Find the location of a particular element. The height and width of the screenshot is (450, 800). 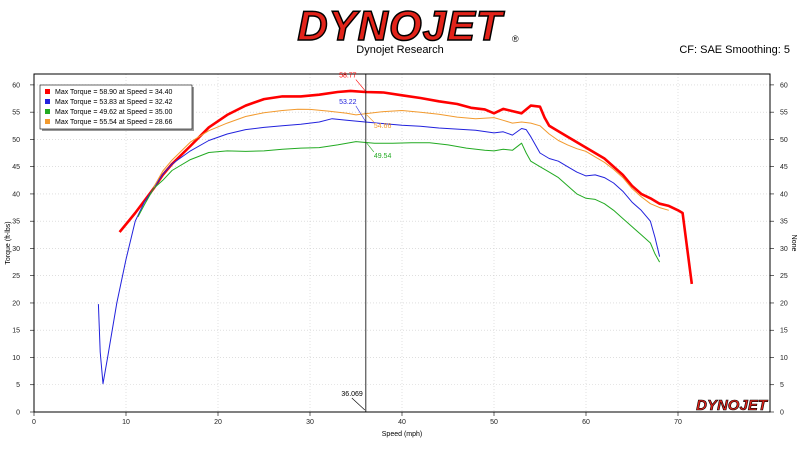

y2-tick-label: 55 is located at coordinates (784, 113).